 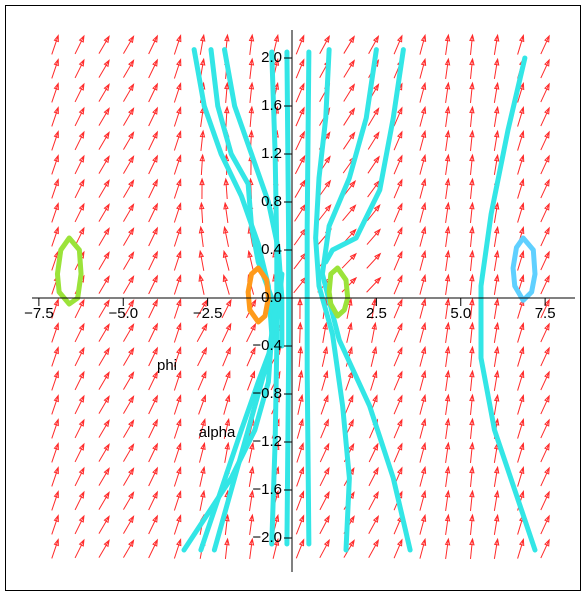 I want to click on origin-label: 0.0, so click(x=271, y=297).